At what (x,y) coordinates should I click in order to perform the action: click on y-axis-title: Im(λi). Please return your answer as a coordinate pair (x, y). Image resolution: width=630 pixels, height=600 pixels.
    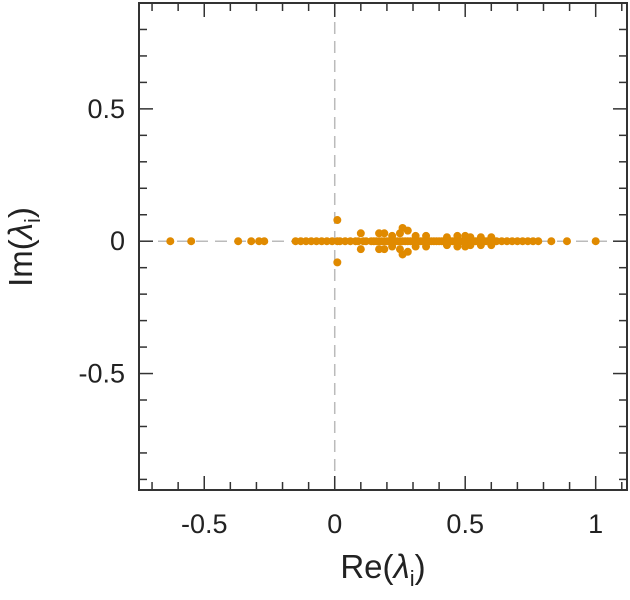
    Looking at the image, I should click on (23, 247).